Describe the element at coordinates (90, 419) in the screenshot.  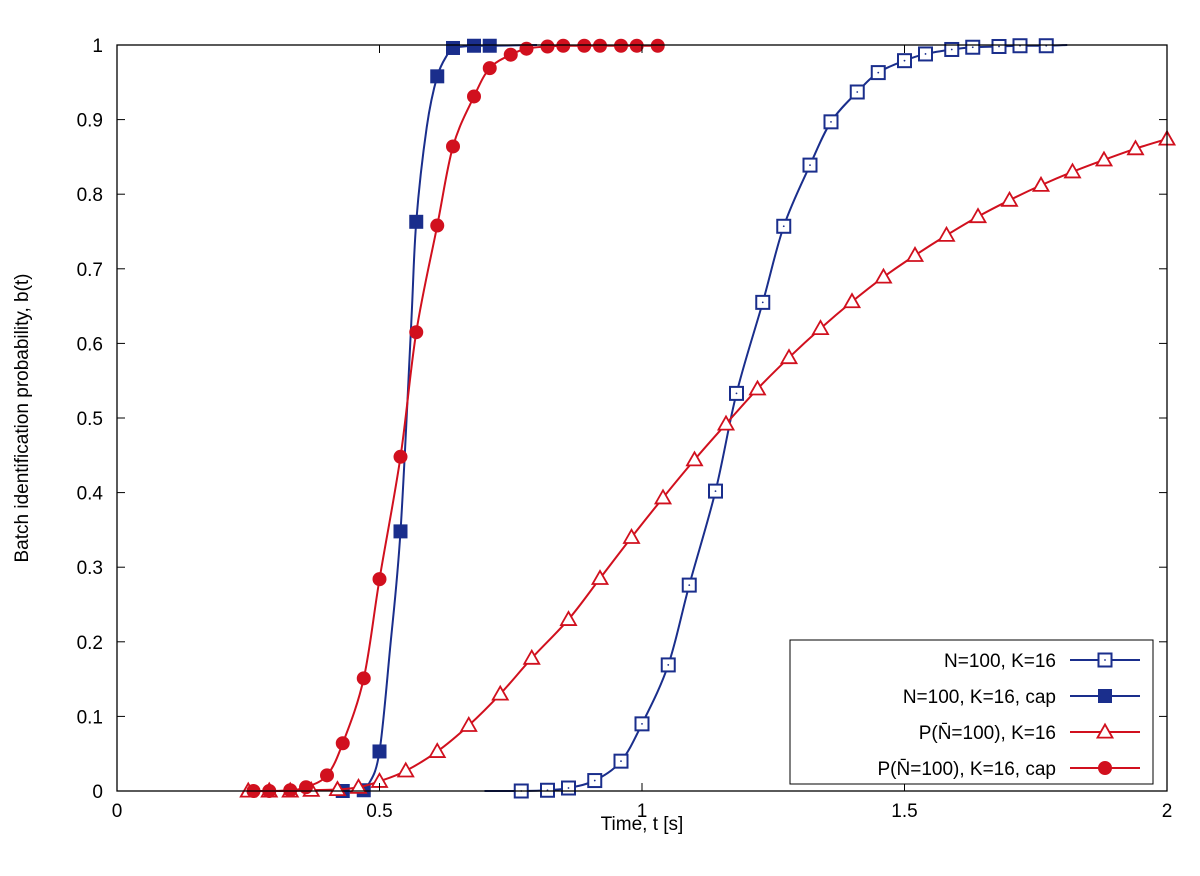
I see `y-tick-label: 0.5` at that location.